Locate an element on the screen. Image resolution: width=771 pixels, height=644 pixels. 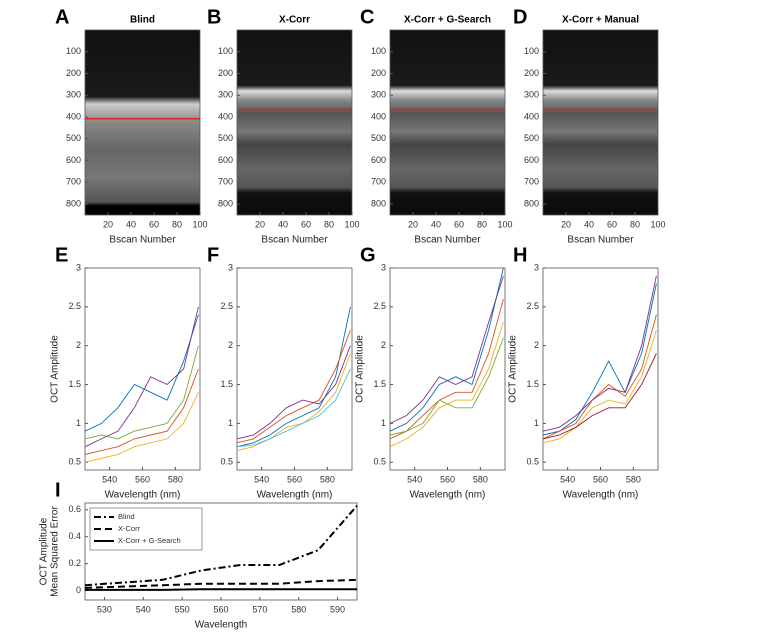
y-tick-label: 0 is located at coordinates (78, 590).